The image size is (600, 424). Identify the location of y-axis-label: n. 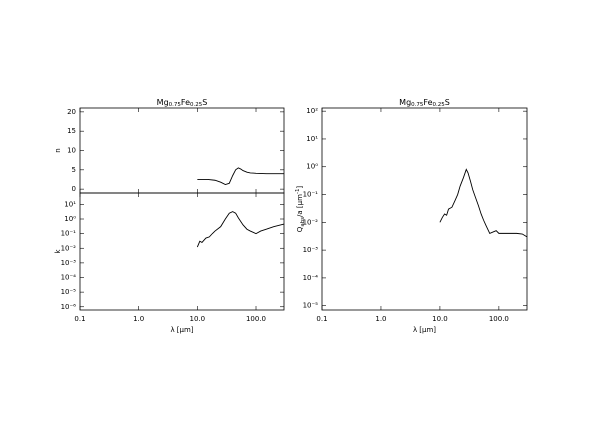
(58, 150).